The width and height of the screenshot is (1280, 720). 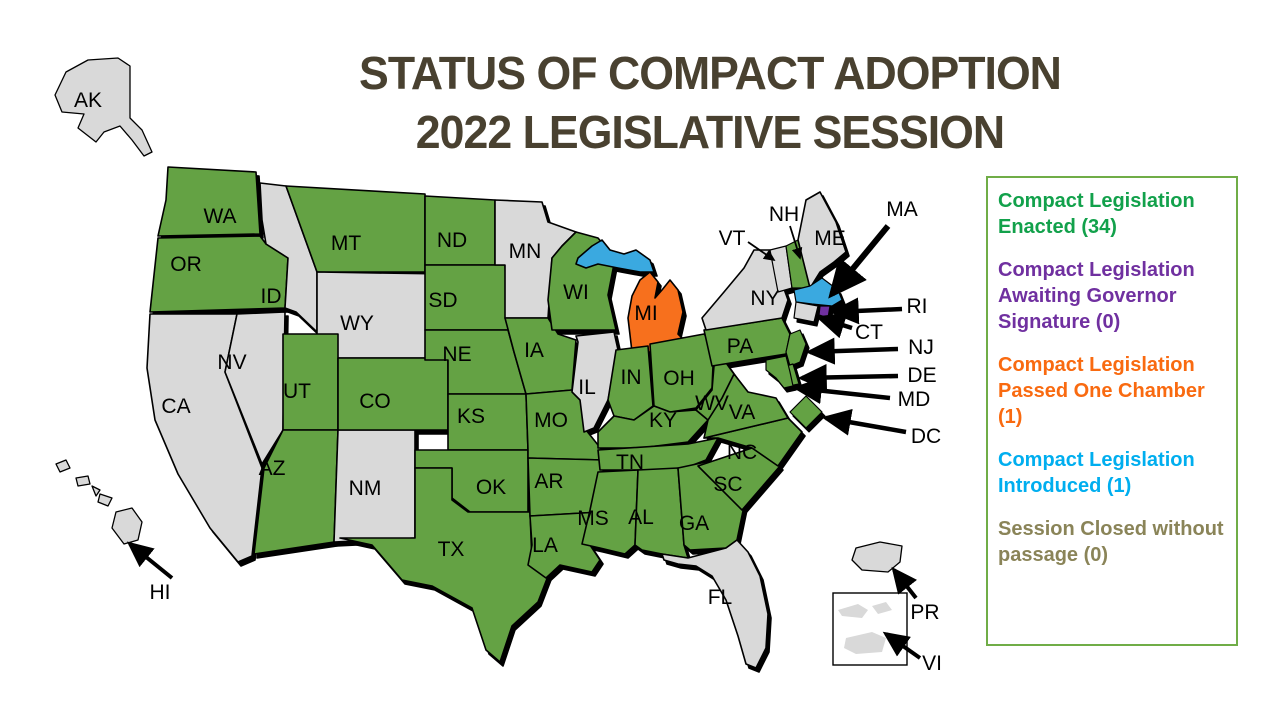 I want to click on callout-label-md: MD, so click(x=914, y=399).